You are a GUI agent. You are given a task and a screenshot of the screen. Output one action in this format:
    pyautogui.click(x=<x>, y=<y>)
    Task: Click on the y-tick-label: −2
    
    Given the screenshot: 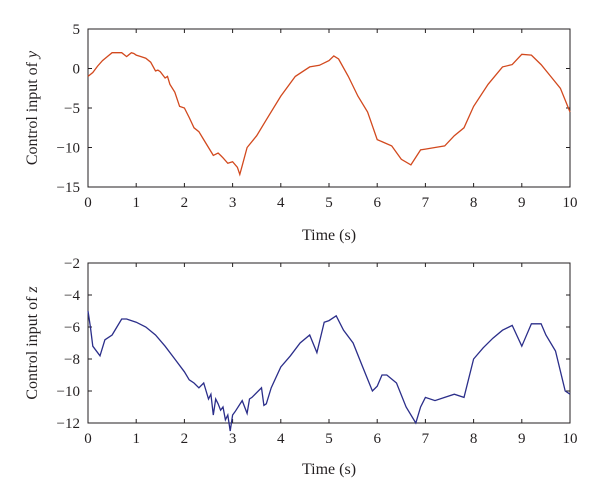 What is the action you would take?
    pyautogui.click(x=72, y=264)
    